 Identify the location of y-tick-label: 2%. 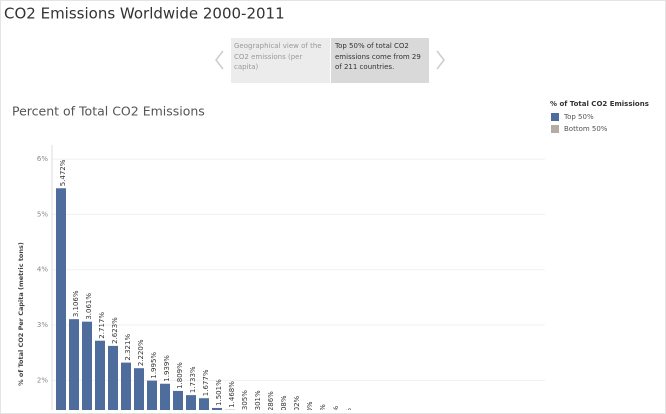
(42, 380).